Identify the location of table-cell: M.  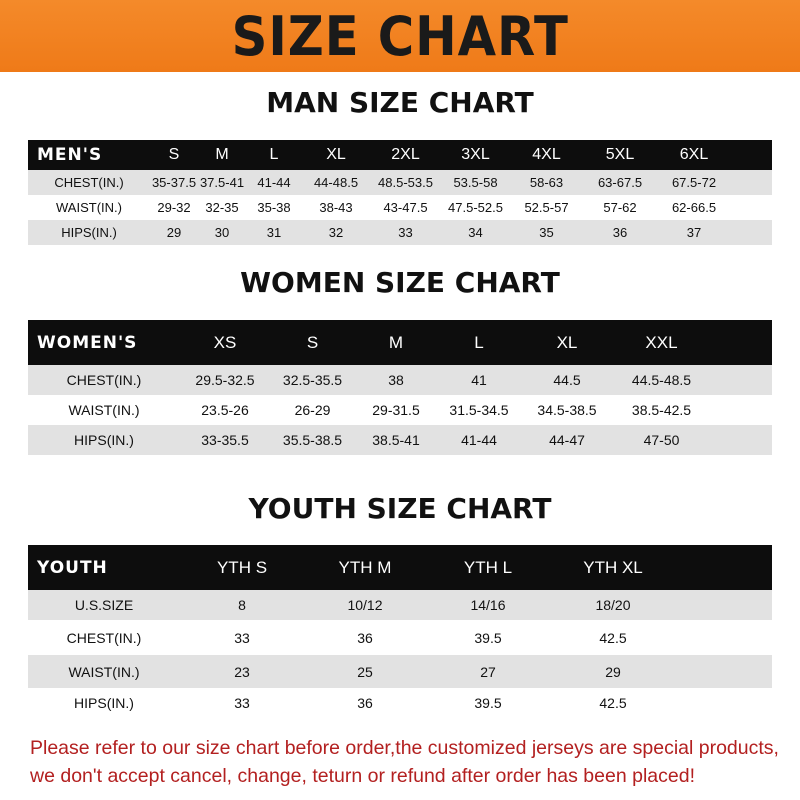
(222, 154).